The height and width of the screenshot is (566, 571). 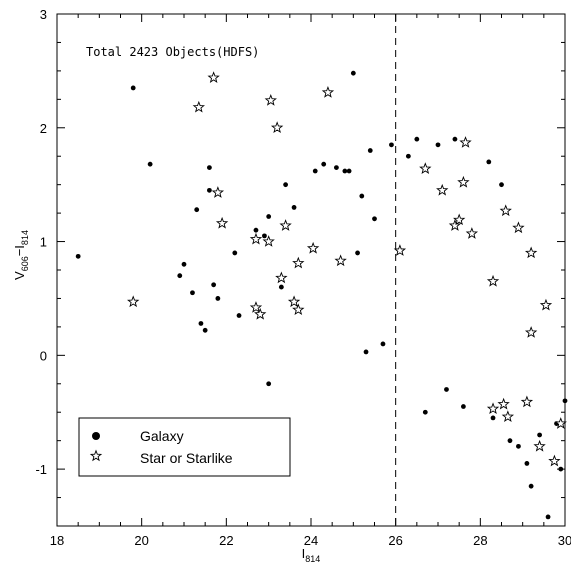 What do you see at coordinates (43, 355) in the screenshot?
I see `y-tick-label: 0` at bounding box center [43, 355].